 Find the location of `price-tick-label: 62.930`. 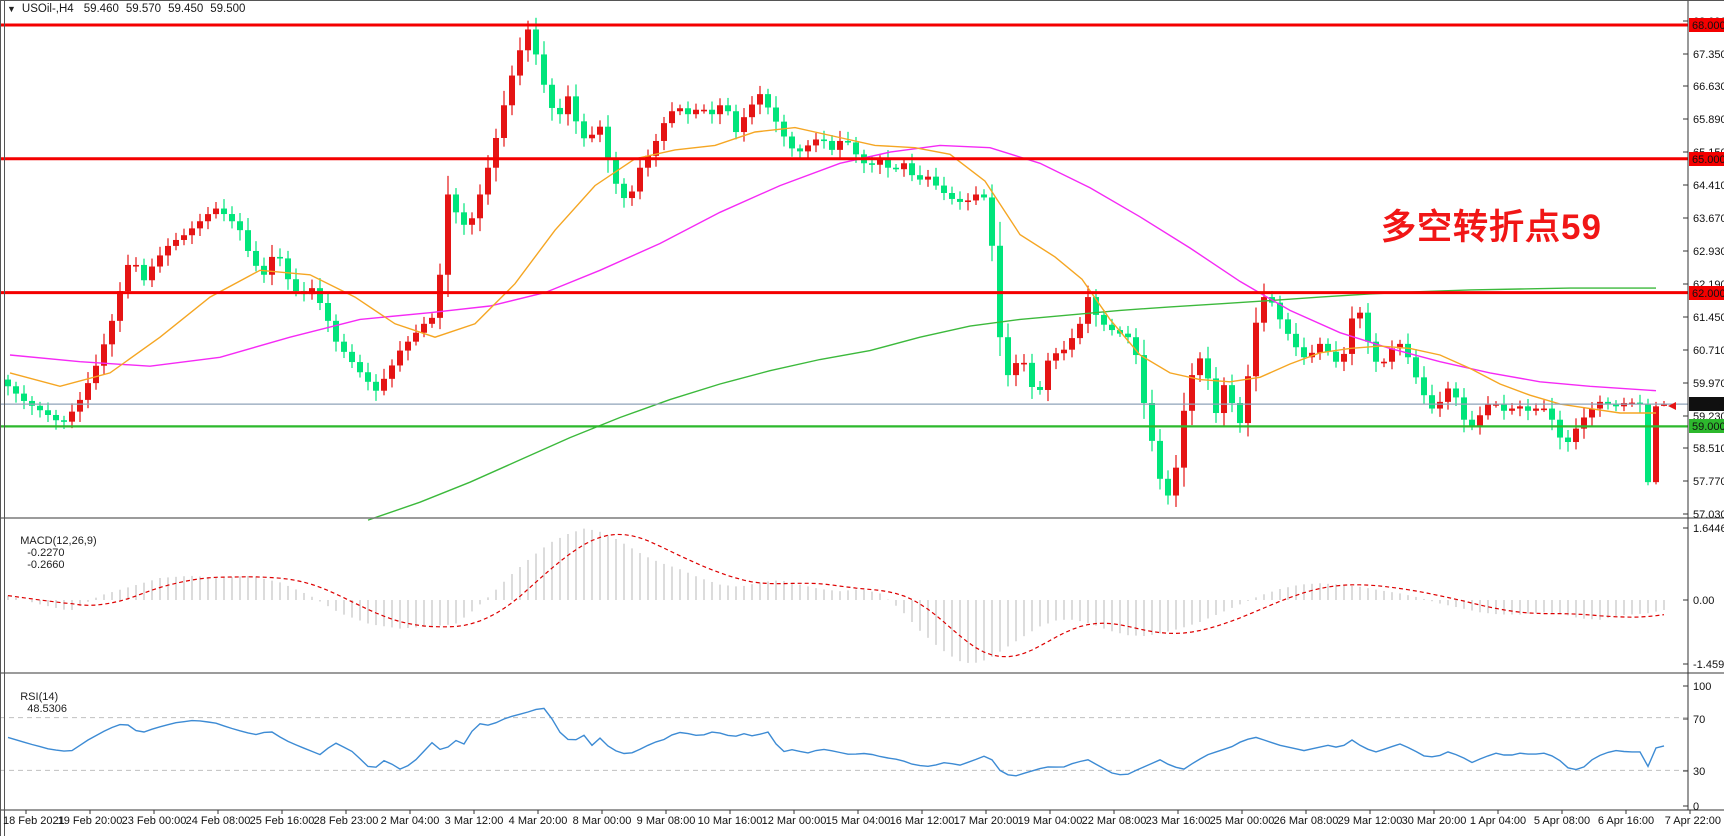

price-tick-label: 62.930 is located at coordinates (1708, 252).